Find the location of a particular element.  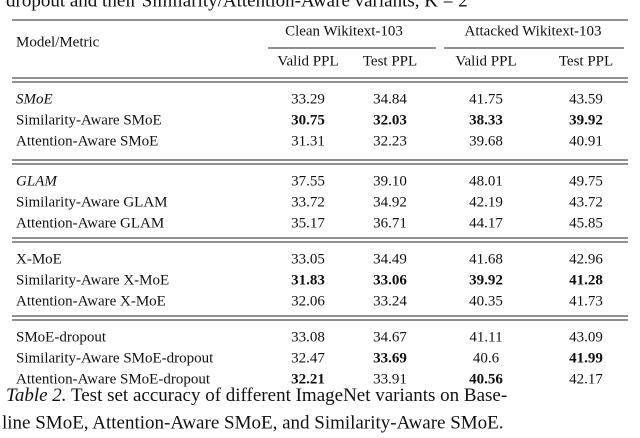

cell-value: 48.01 is located at coordinates (486, 181).